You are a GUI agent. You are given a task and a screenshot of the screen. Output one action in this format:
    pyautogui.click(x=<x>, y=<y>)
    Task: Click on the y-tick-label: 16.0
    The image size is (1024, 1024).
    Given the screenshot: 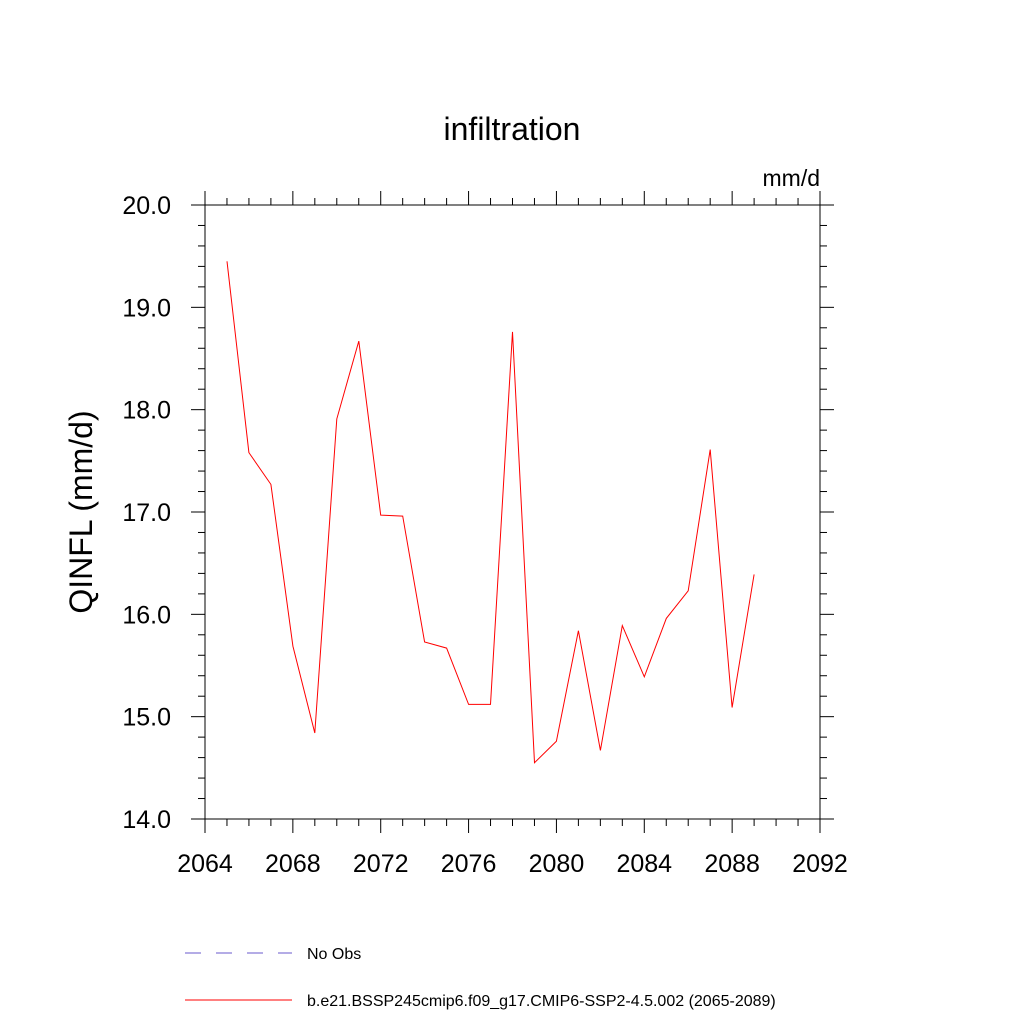 What is the action you would take?
    pyautogui.click(x=146, y=615)
    